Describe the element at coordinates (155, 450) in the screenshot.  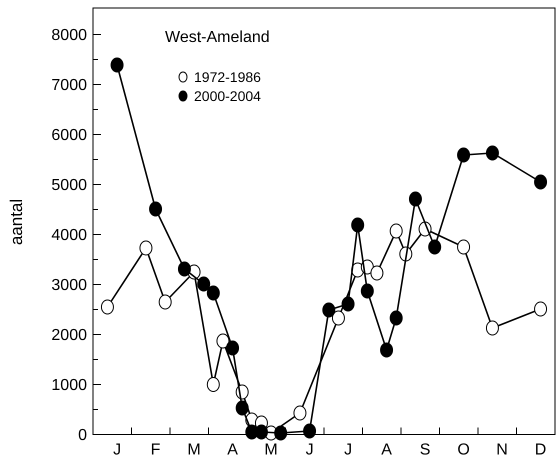
I see `x-tick-label: F` at that location.